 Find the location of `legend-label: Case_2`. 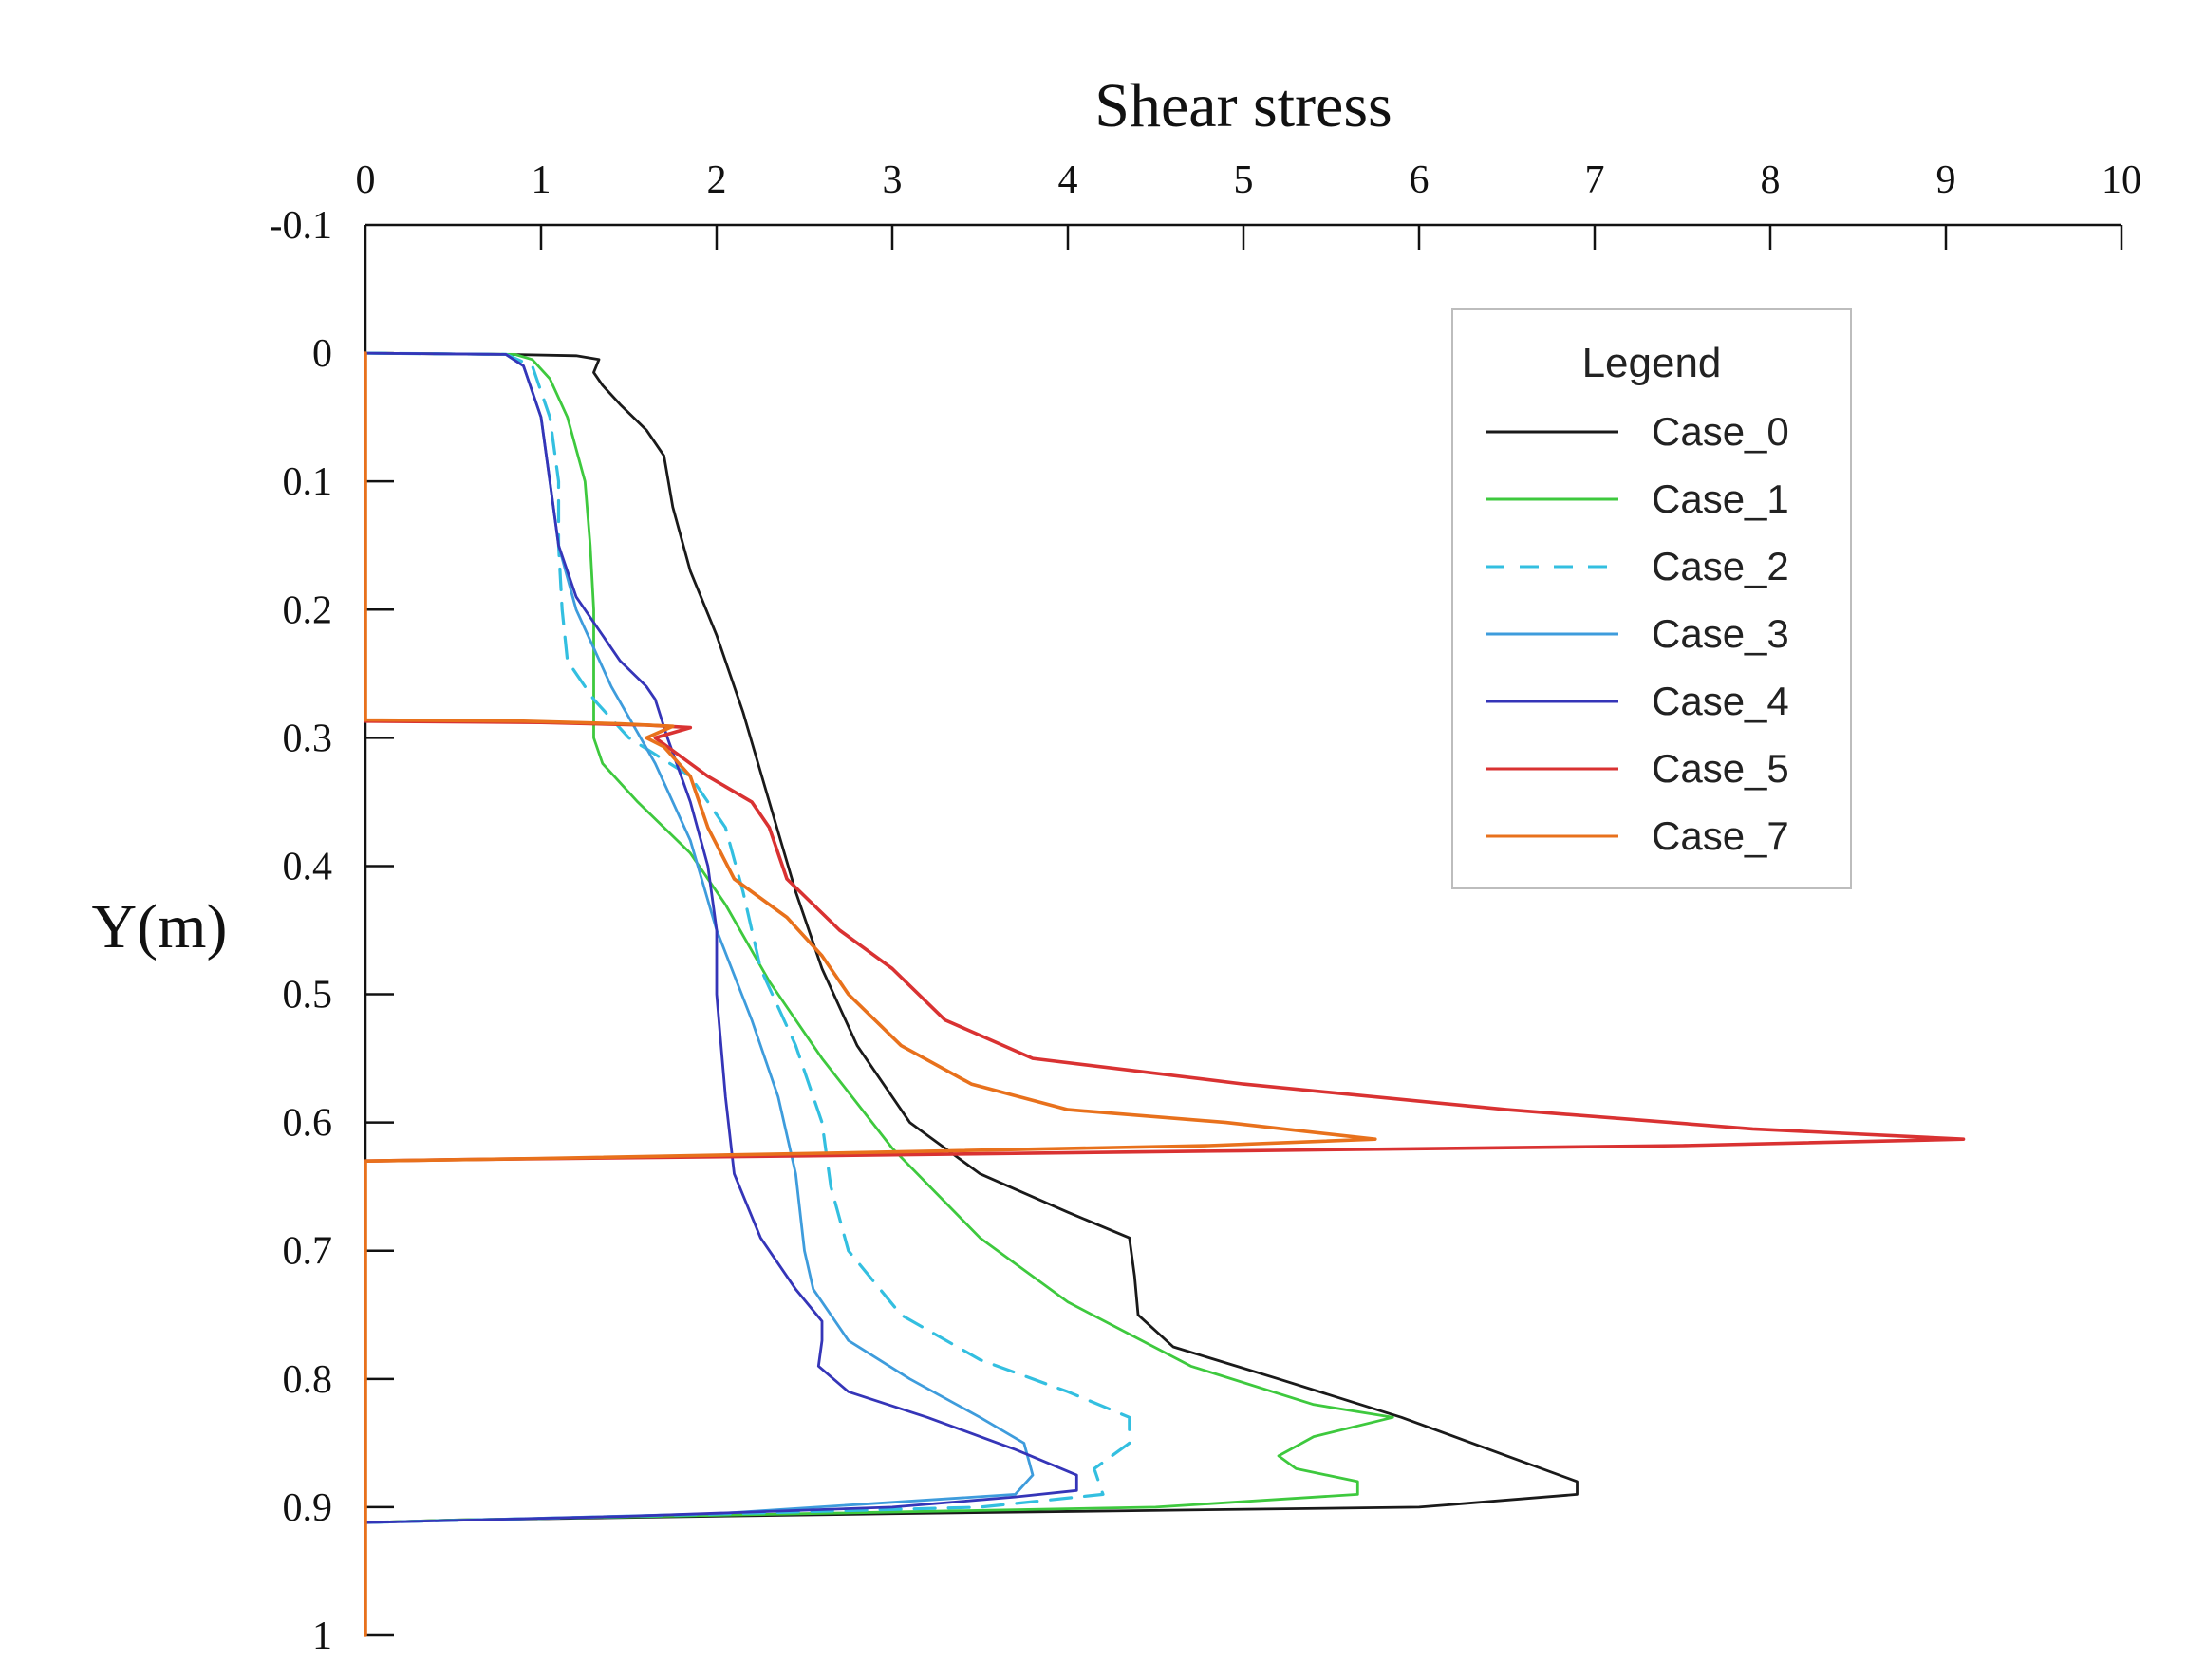

legend-label: Case_2 is located at coordinates (1720, 566).